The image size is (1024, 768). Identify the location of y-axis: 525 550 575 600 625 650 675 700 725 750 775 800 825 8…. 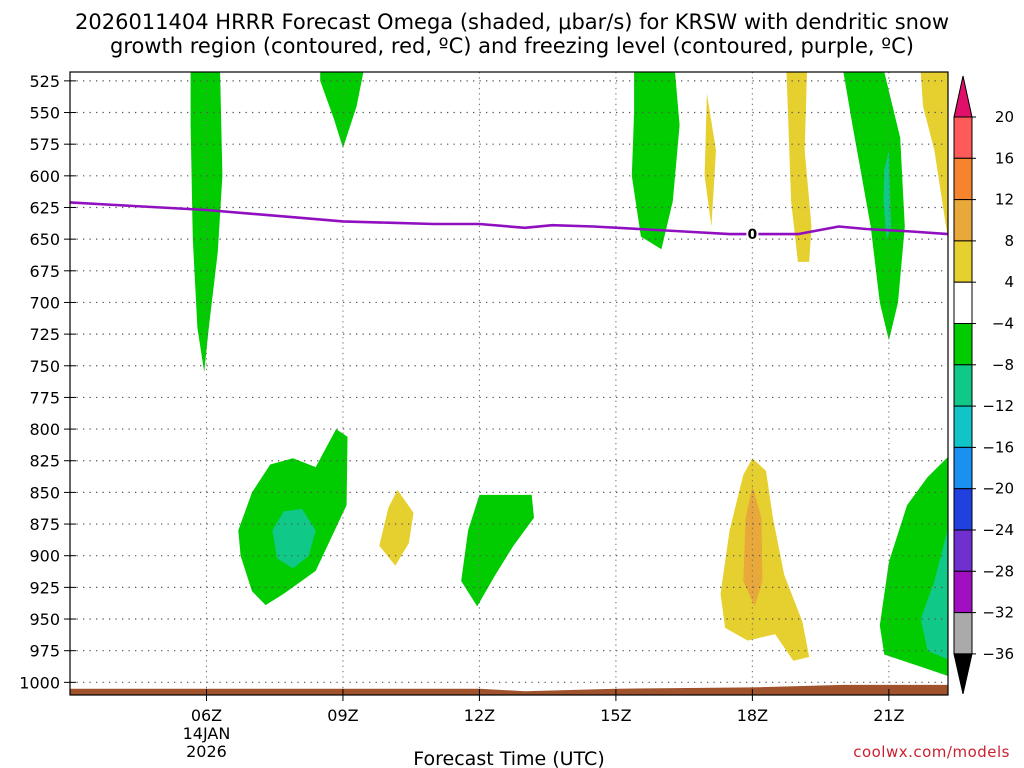
(47, 382).